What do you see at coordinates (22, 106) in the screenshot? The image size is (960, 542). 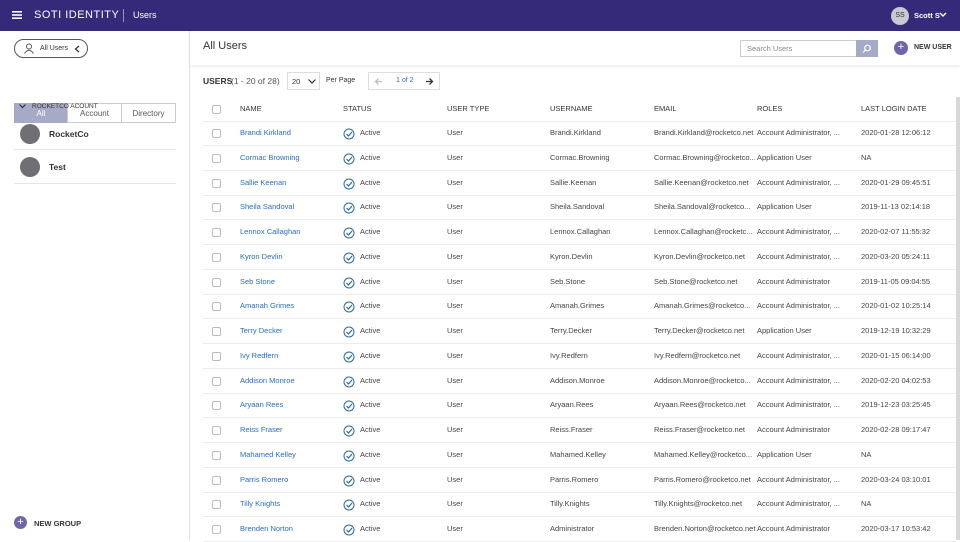 I see `expand-chevron` at bounding box center [22, 106].